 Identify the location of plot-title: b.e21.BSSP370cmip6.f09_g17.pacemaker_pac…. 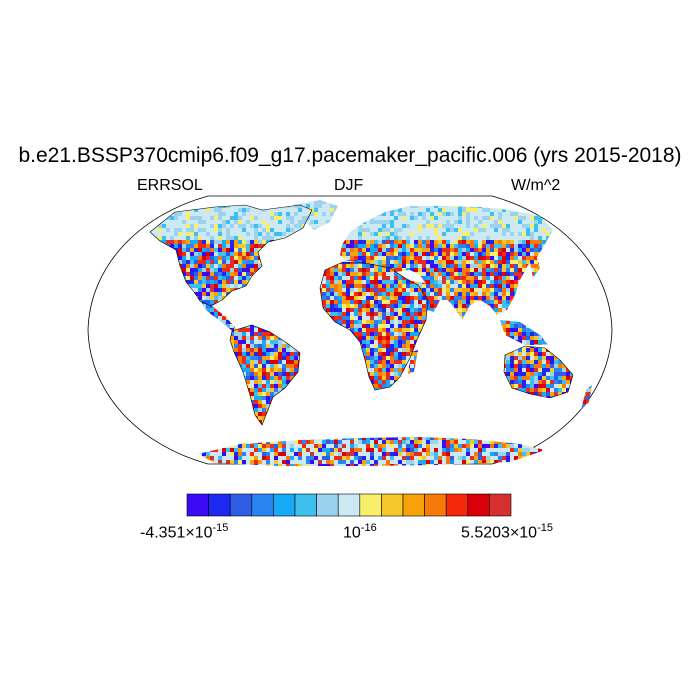
(350, 155).